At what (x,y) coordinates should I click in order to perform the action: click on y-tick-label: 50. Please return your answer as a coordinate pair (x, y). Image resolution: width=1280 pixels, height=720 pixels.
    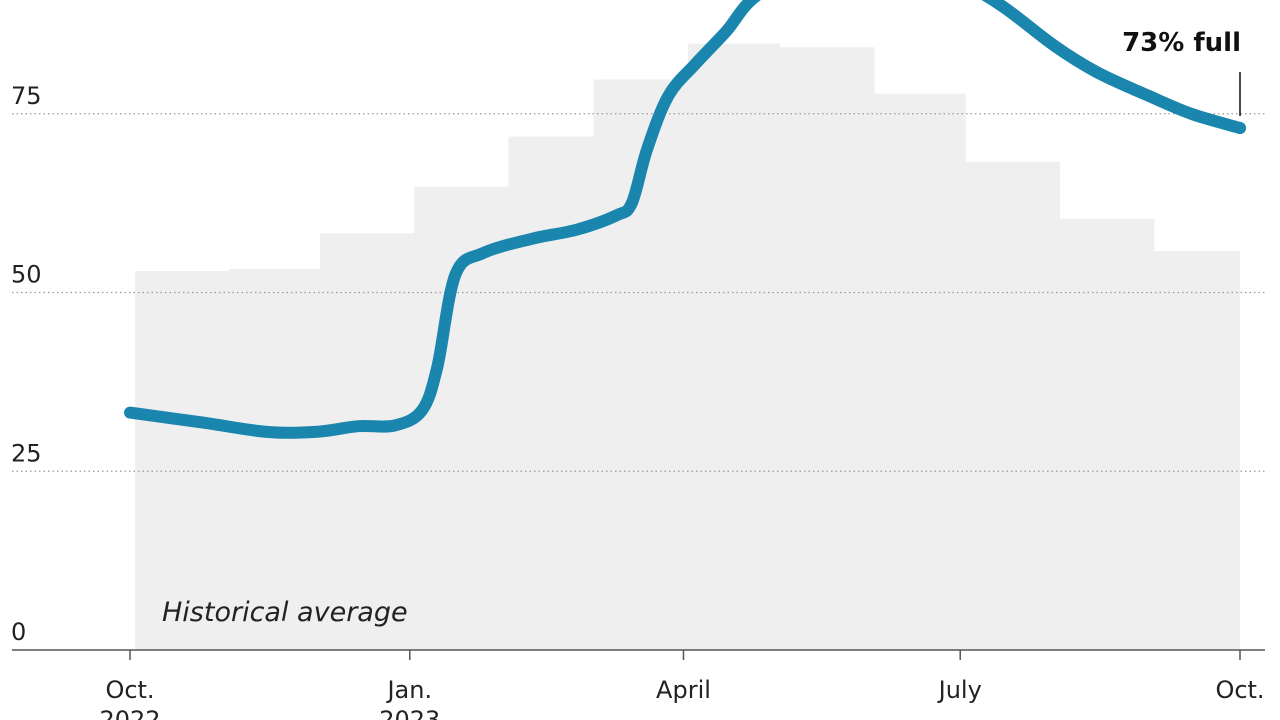
    Looking at the image, I should click on (26, 275).